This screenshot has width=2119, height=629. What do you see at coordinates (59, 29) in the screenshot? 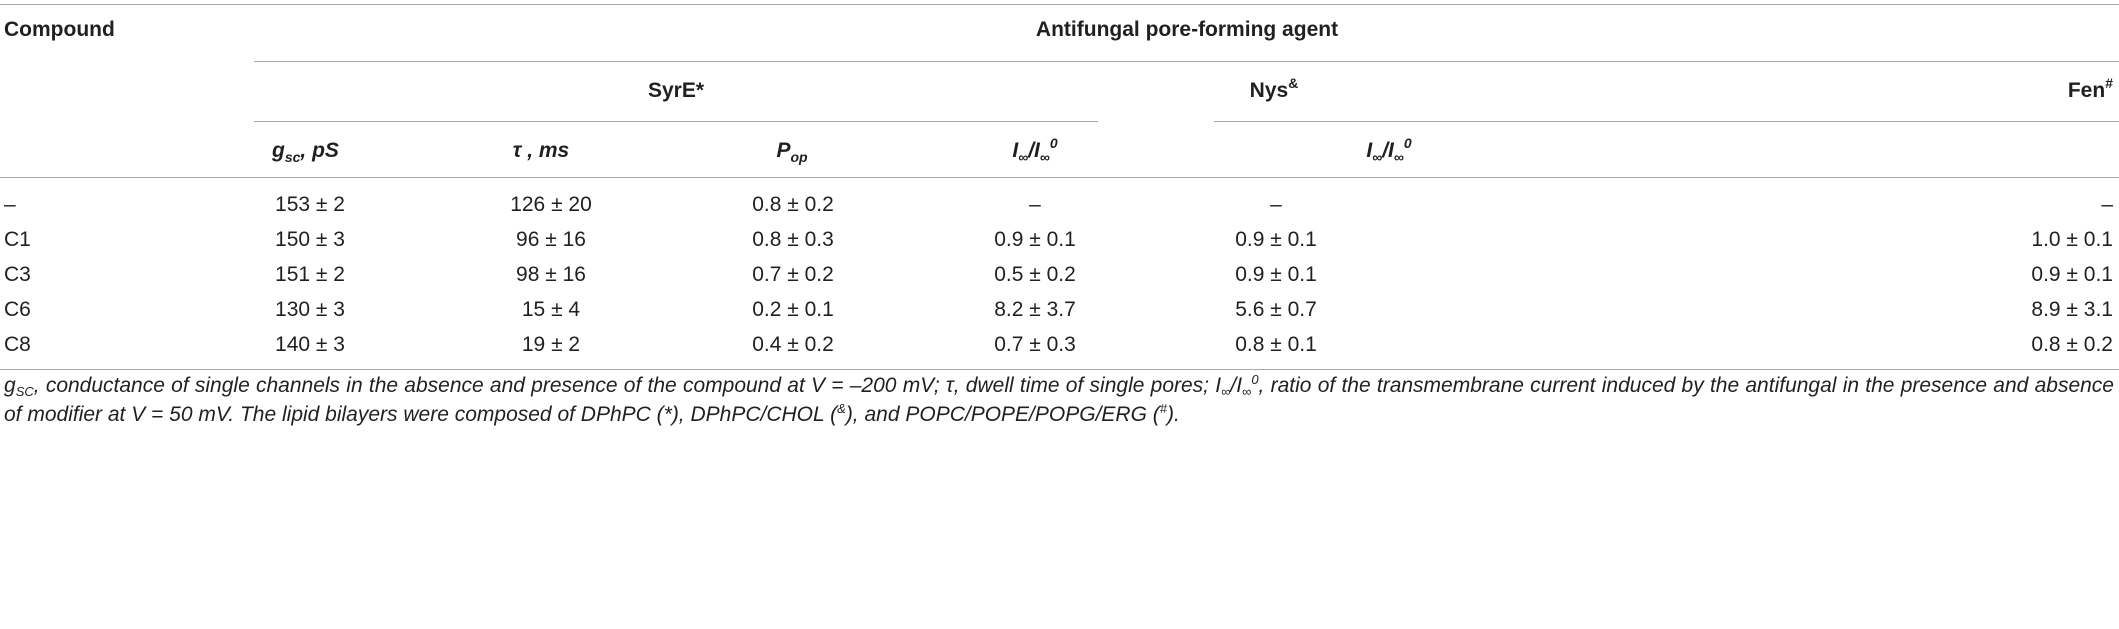
I see `compound-header: Compound` at bounding box center [59, 29].